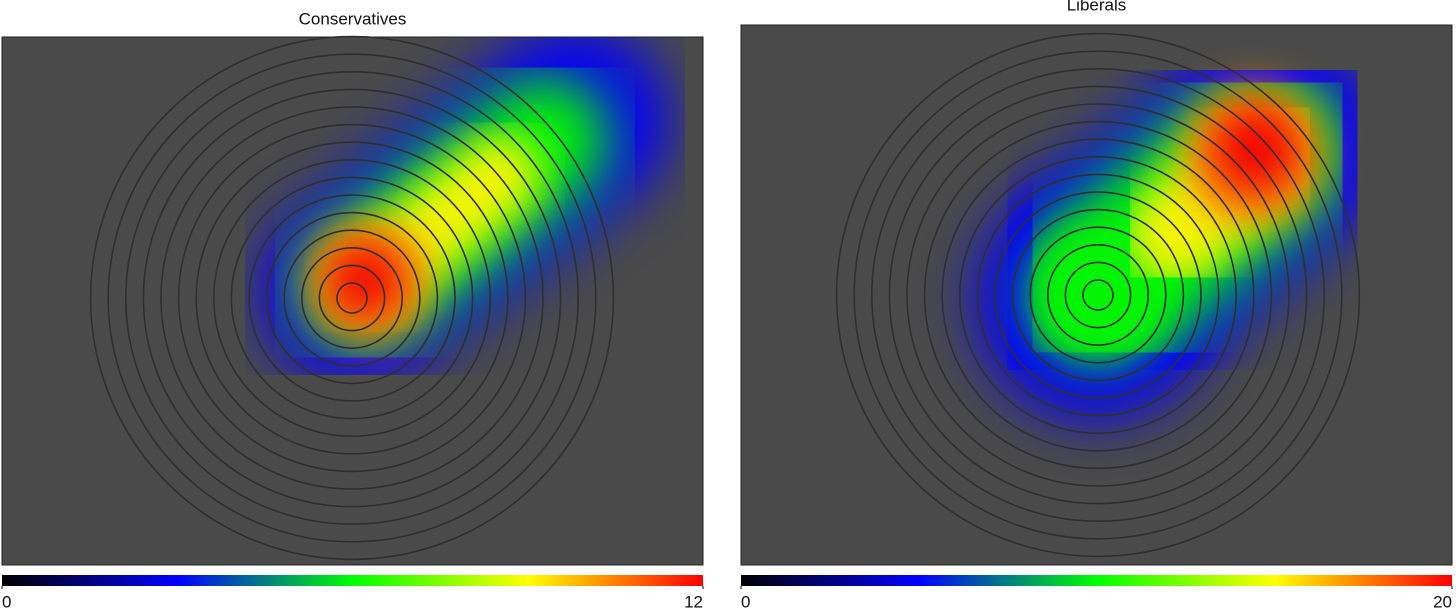 The image size is (1456, 611). What do you see at coordinates (353, 18) in the screenshot?
I see `chart-title: Conservatives` at bounding box center [353, 18].